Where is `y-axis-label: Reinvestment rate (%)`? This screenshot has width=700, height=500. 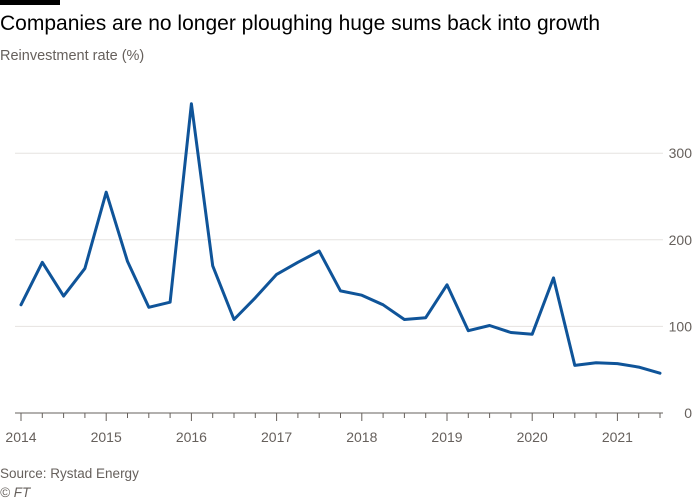
y-axis-label: Reinvestment rate (%) is located at coordinates (72, 56).